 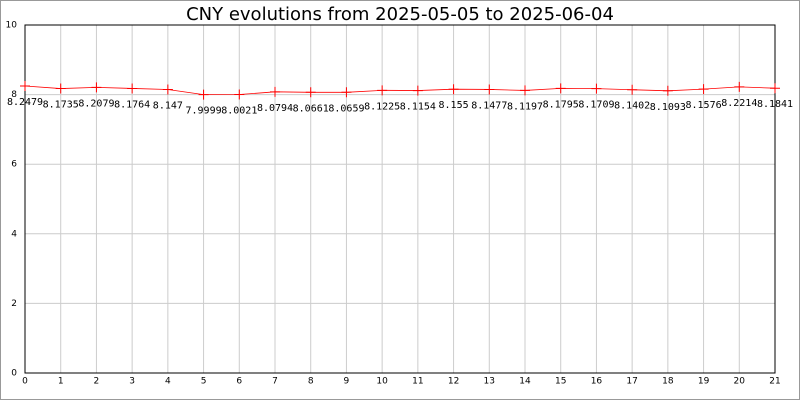 What do you see at coordinates (132, 382) in the screenshot?
I see `x-tick-label: 3` at bounding box center [132, 382].